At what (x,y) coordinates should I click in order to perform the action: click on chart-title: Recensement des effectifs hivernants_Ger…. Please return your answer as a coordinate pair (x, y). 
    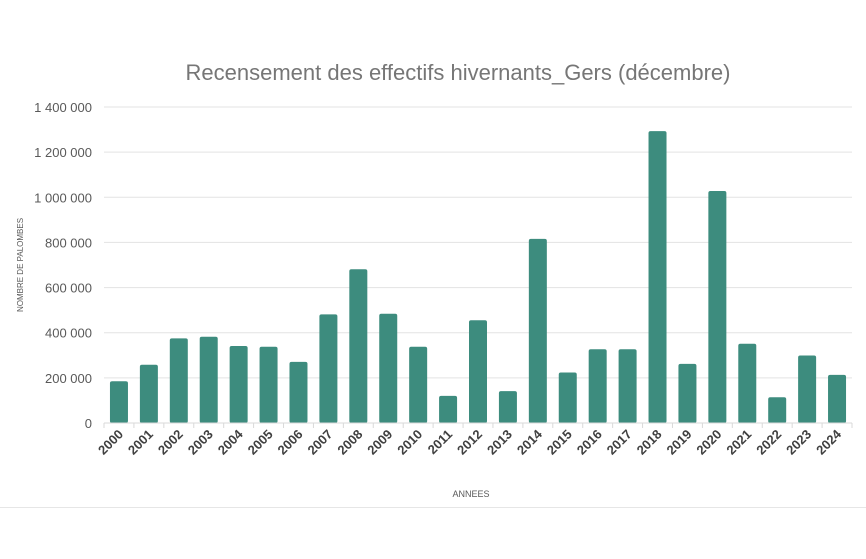
    Looking at the image, I should click on (458, 72).